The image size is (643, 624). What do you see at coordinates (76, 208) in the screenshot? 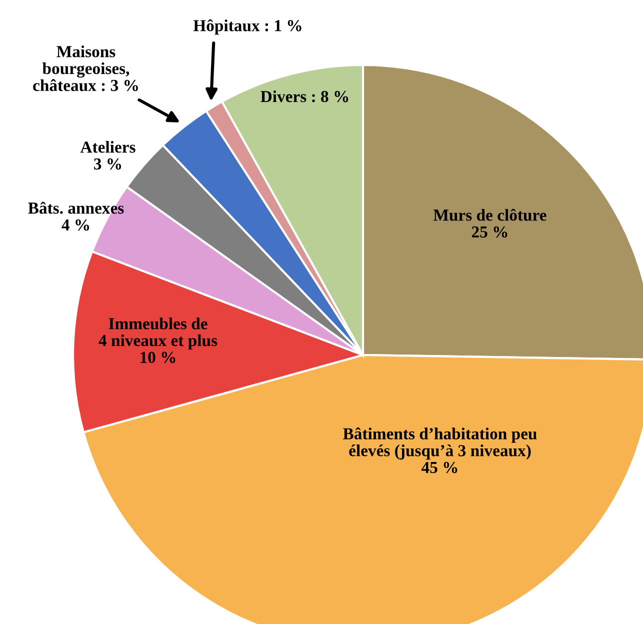
I see `slice-label: Bâts. annexes` at bounding box center [76, 208].